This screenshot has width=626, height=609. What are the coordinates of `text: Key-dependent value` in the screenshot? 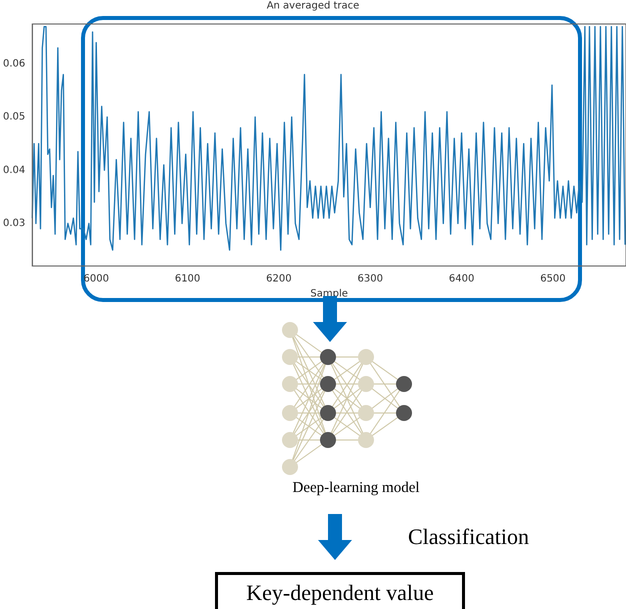 It's located at (340, 590).